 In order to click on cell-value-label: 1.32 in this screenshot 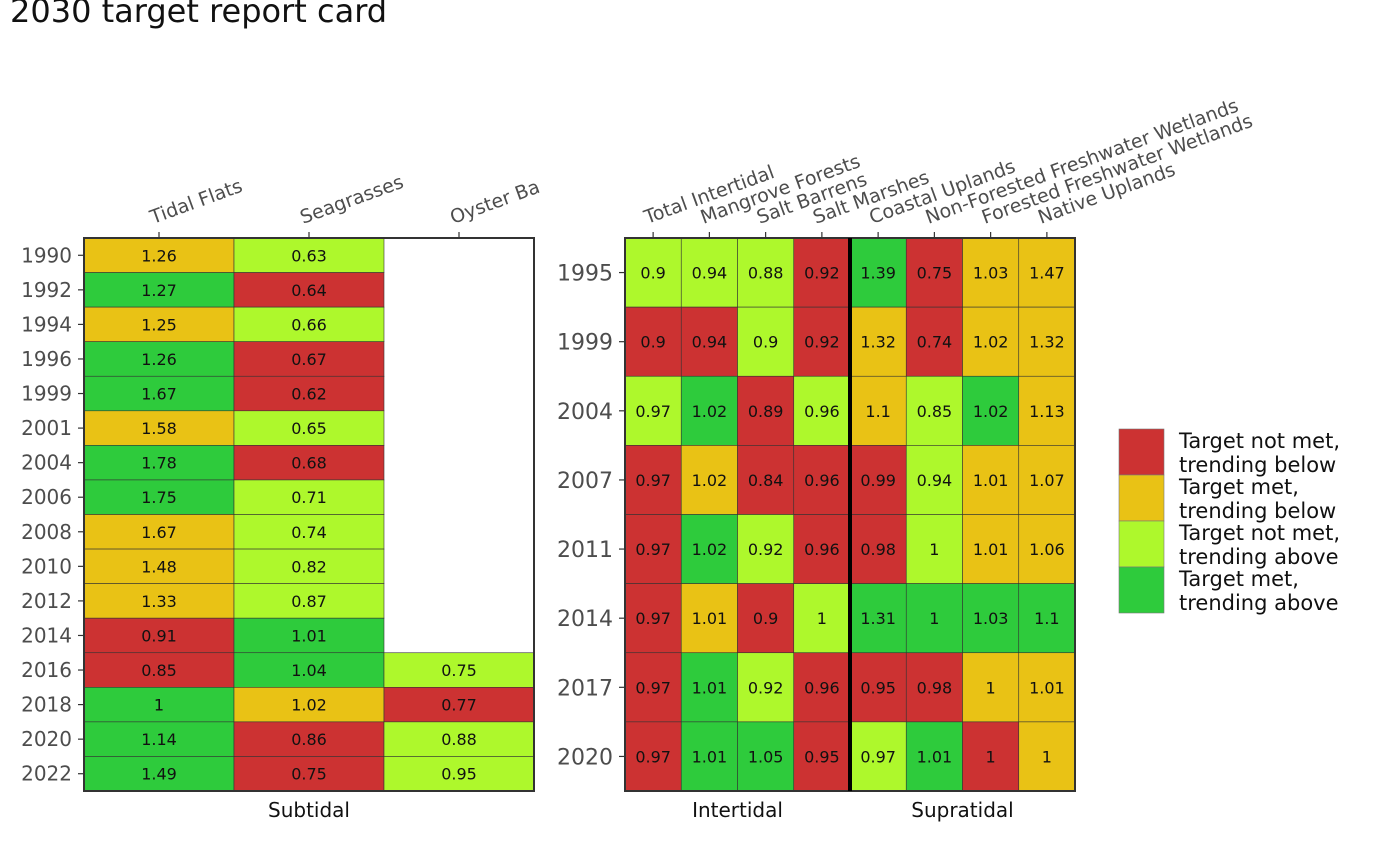, I will do `click(1047, 342)`.